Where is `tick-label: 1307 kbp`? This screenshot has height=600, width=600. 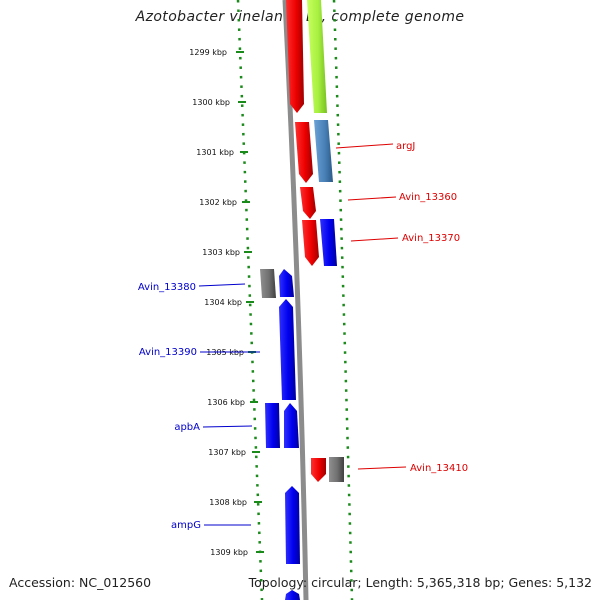 tick-label: 1307 kbp is located at coordinates (227, 452).